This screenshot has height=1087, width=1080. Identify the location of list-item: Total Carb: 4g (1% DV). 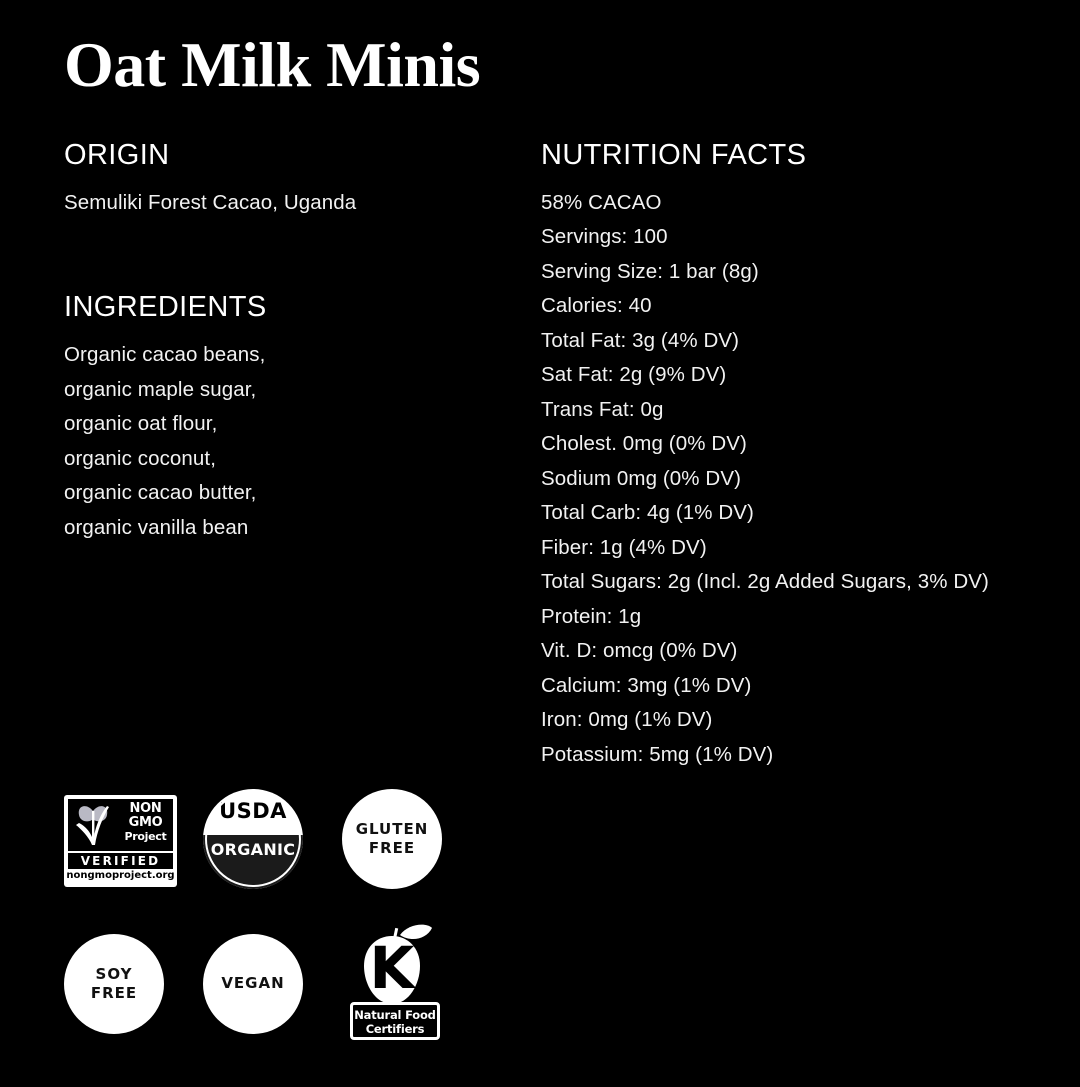
(647, 513).